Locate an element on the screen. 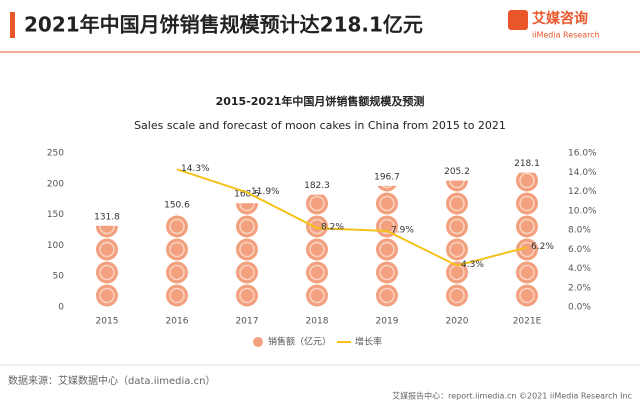 The image size is (640, 405). x-tick-label: 2019 is located at coordinates (387, 322).